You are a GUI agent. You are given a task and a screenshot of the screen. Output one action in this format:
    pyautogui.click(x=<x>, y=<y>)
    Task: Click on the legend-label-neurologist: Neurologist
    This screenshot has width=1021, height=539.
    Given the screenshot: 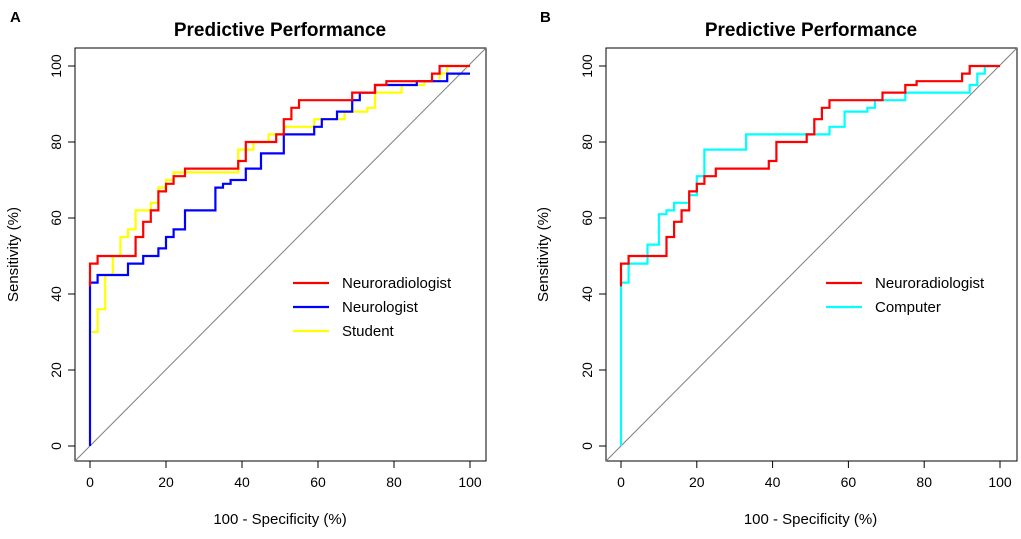 What is the action you would take?
    pyautogui.click(x=380, y=307)
    